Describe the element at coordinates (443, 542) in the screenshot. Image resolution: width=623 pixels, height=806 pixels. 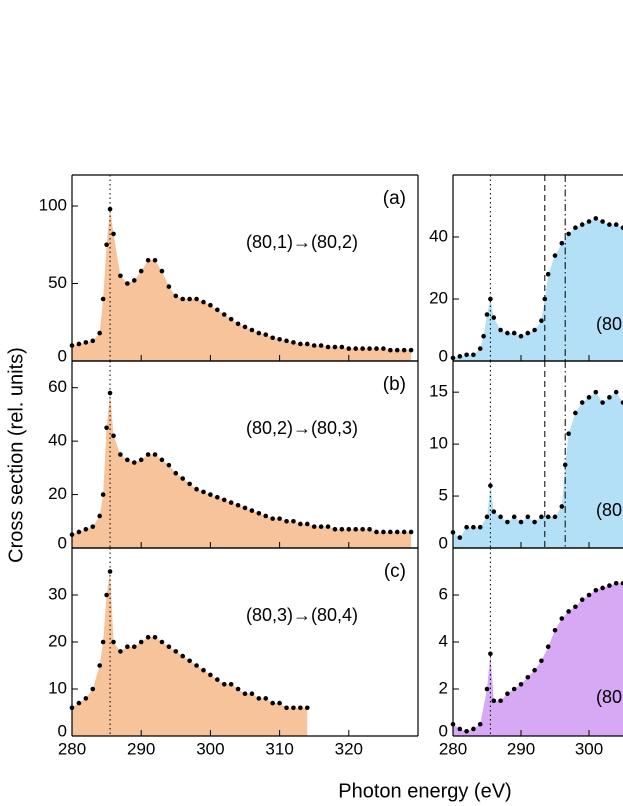
I see `y-tick-label: 0` at that location.